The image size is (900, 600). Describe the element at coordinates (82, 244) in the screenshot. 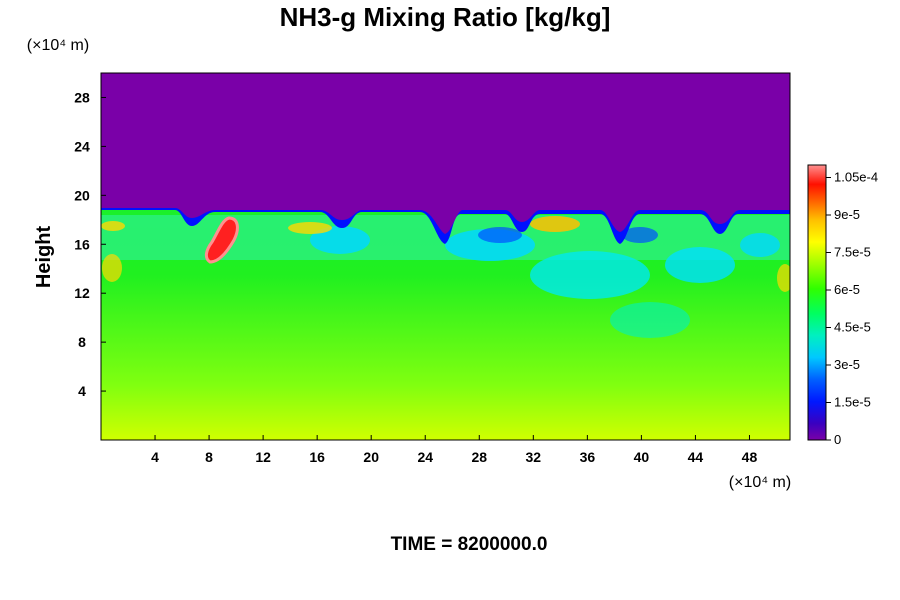

I see `y-tick-label: 16` at that location.